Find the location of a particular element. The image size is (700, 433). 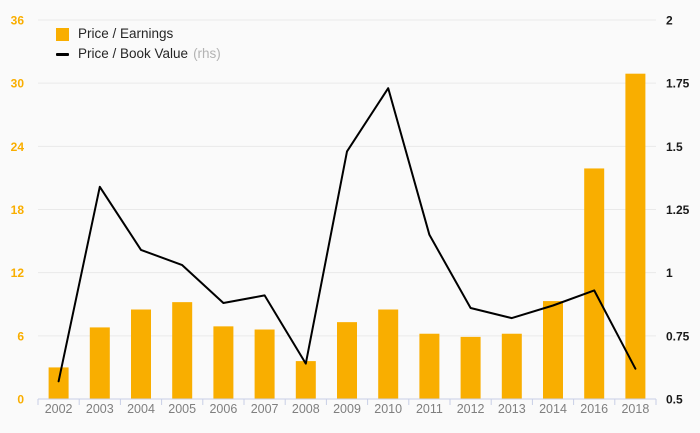

x-axis-label: 2005 is located at coordinates (182, 409).